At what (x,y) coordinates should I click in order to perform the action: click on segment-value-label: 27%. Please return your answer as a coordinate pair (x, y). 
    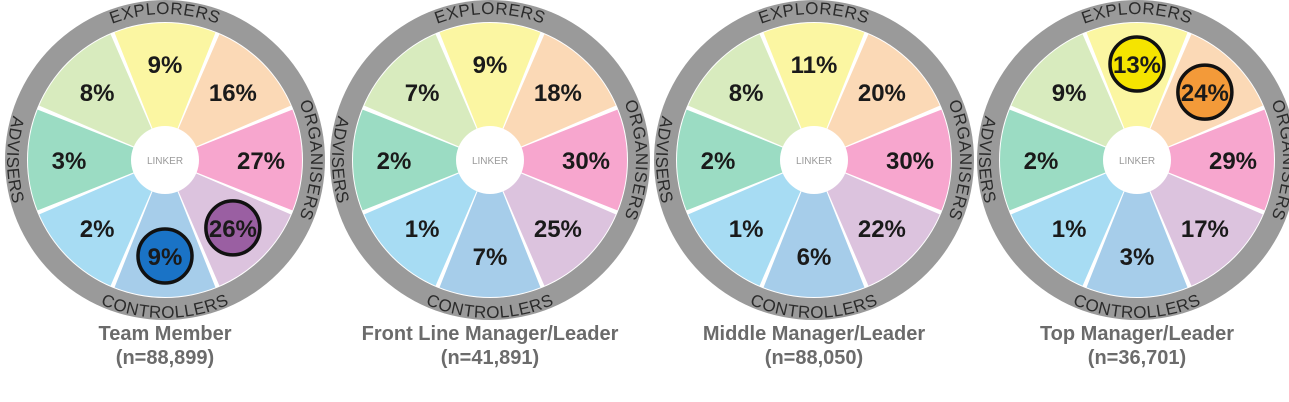
    Looking at the image, I should click on (261, 161).